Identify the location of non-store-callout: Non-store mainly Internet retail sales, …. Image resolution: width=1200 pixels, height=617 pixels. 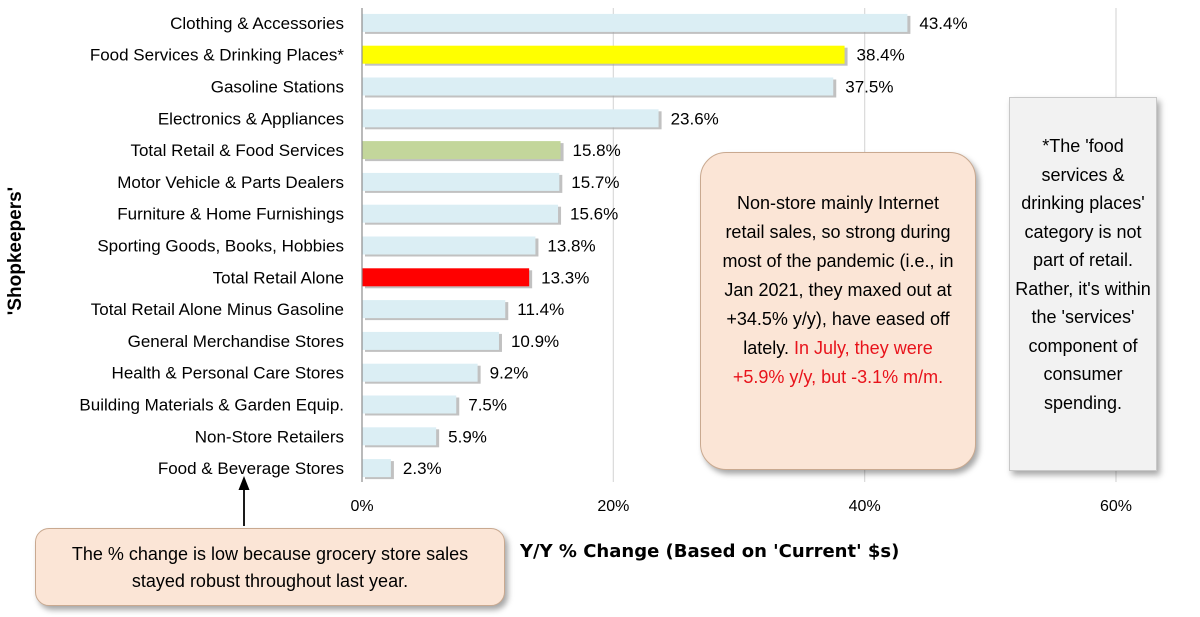
(838, 311).